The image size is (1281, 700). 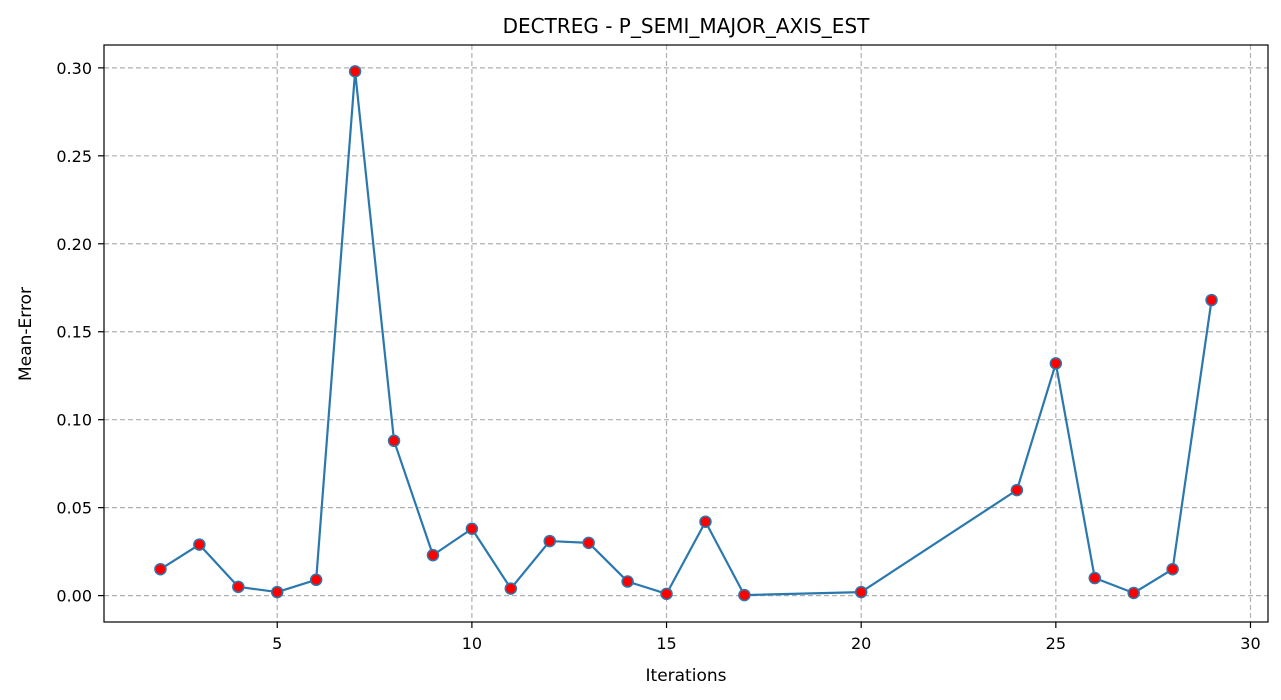 I want to click on x-tick-label: 15, so click(x=666, y=643).